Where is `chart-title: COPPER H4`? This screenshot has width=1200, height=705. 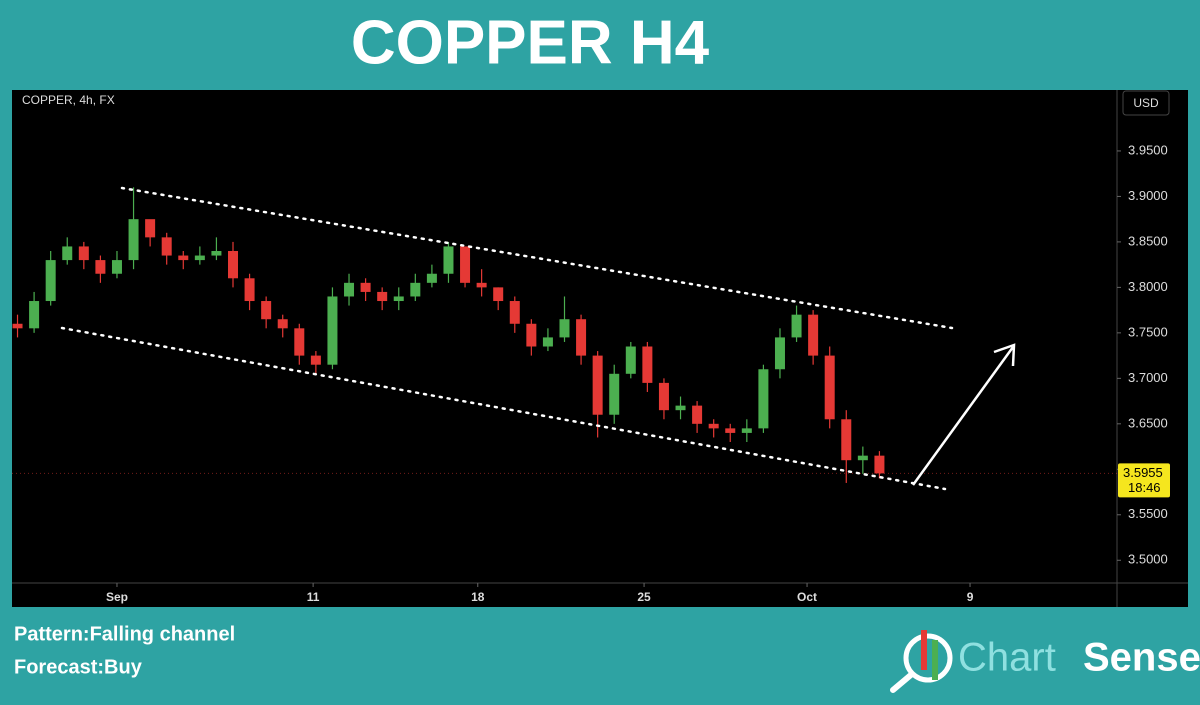
chart-title: COPPER H4 is located at coordinates (530, 42).